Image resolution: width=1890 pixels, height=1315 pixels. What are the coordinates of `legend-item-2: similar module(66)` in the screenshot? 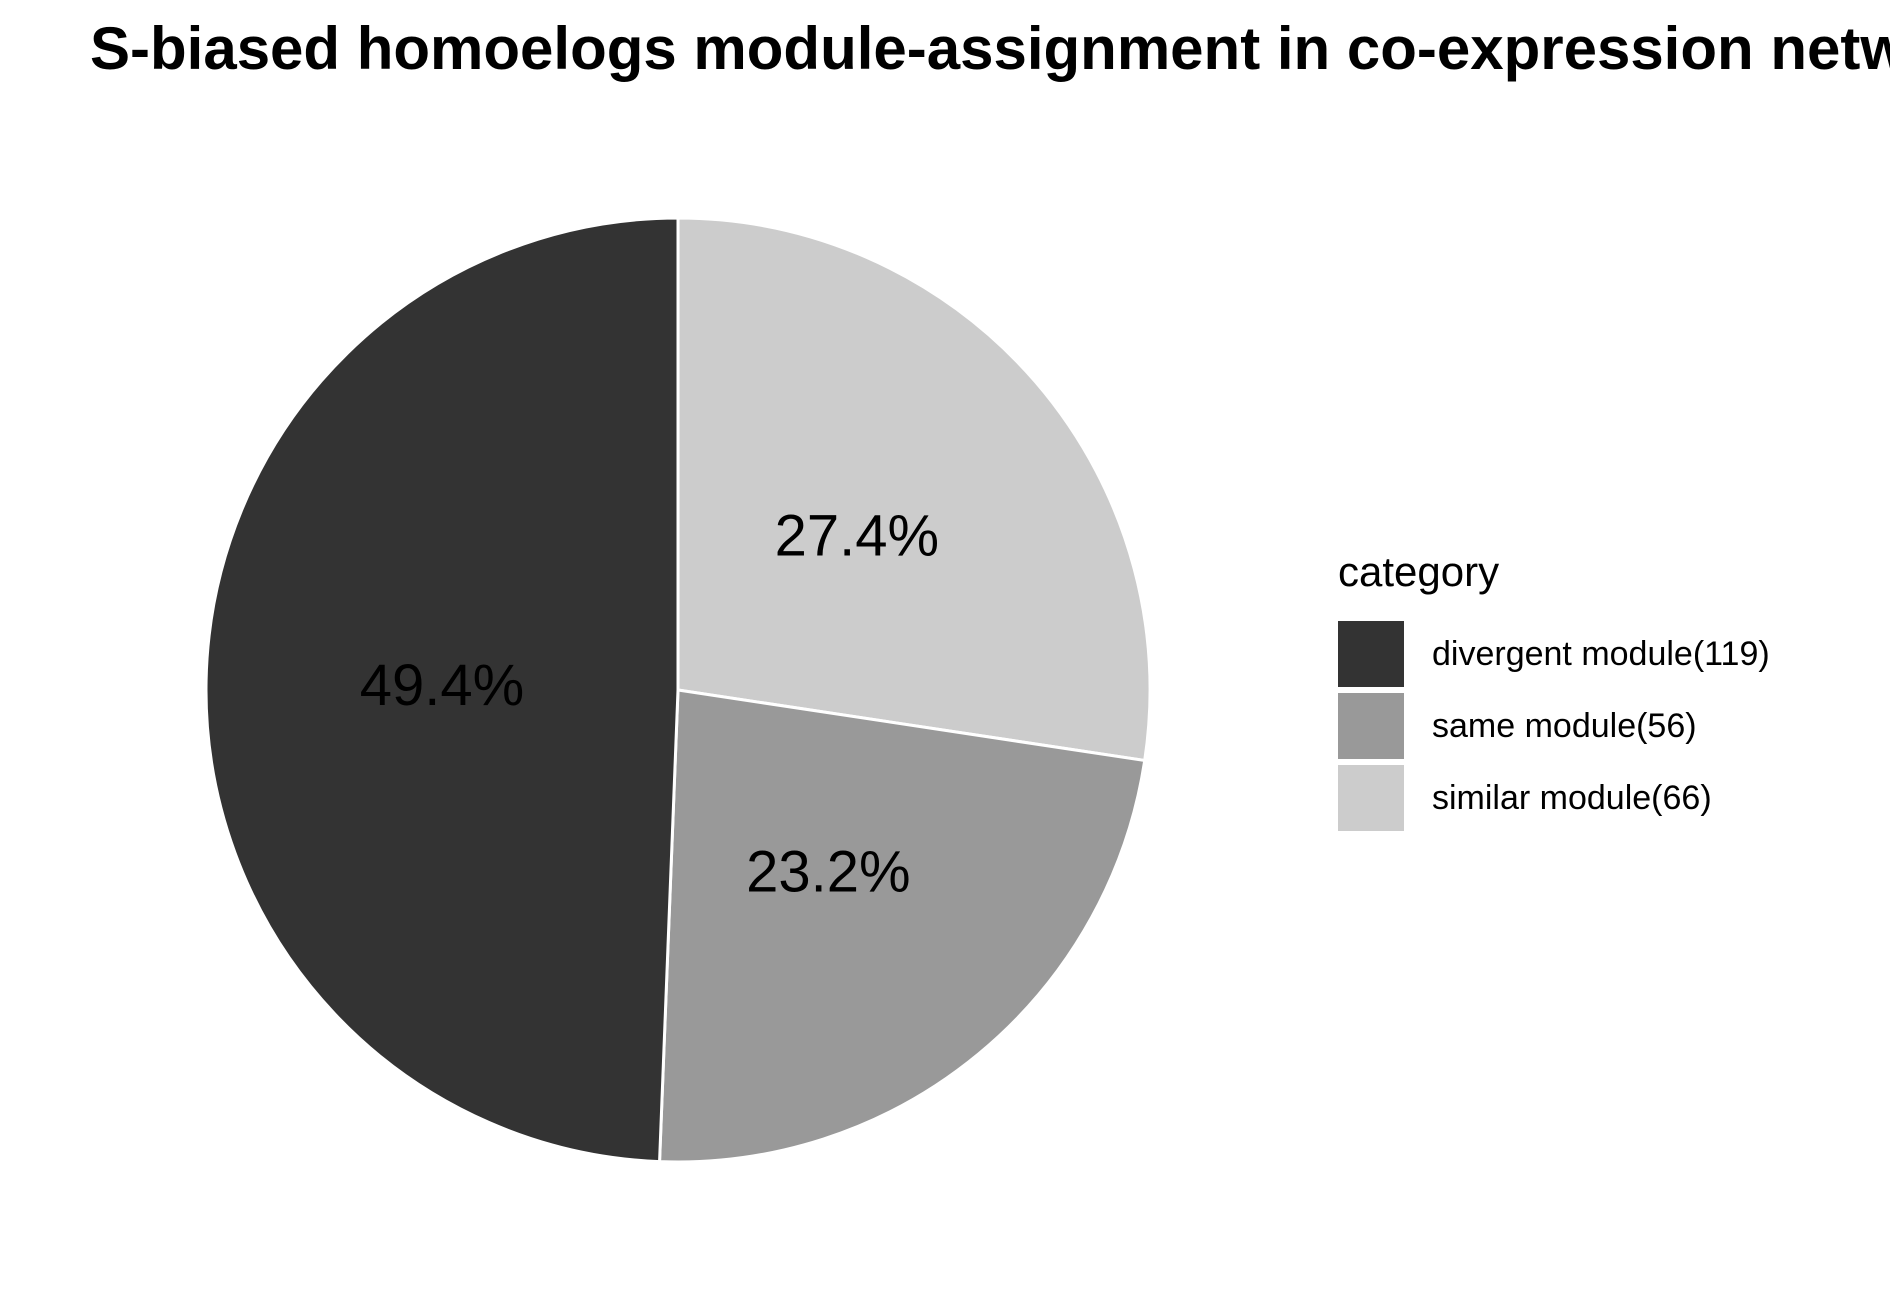 It's located at (1554, 798).